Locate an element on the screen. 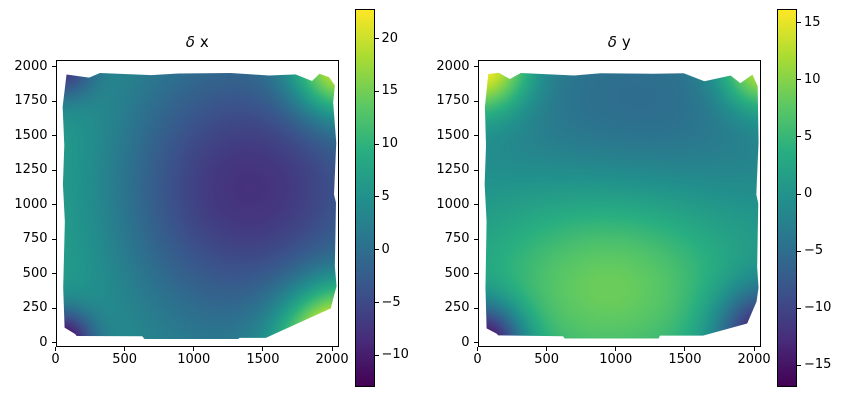 This screenshot has height=405, width=845. colorbar-delta-x is located at coordinates (364, 198).